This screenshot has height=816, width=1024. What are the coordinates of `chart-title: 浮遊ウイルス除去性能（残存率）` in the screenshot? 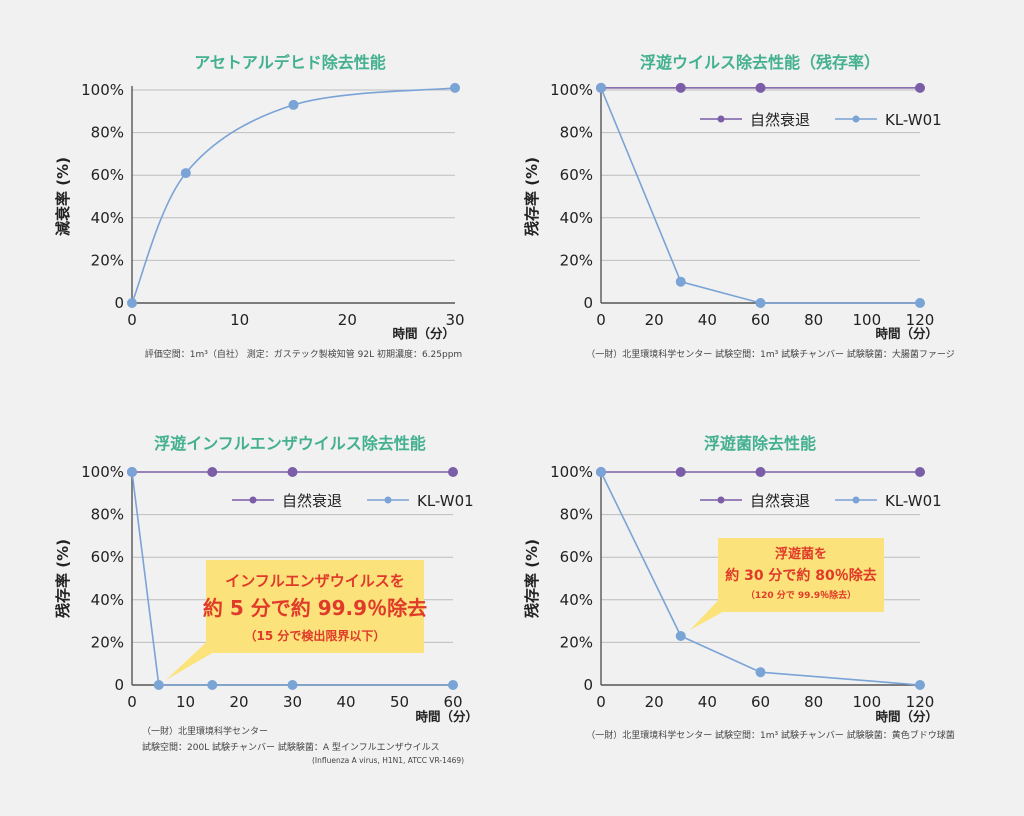 It's located at (760, 62).